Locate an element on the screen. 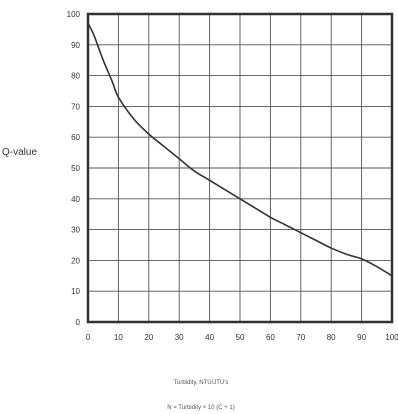  y-tick-label: 50 is located at coordinates (75, 168).